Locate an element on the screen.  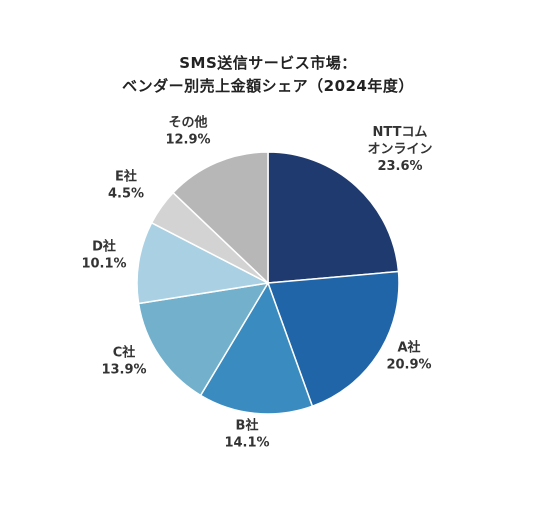
slice-label-line: その他 is located at coordinates (187, 123).